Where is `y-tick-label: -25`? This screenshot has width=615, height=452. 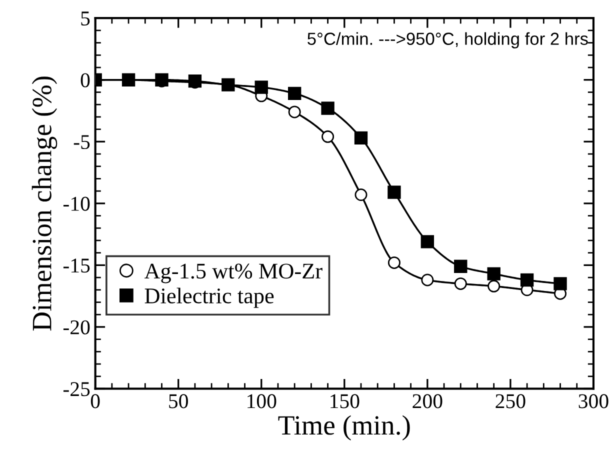
y-tick-label: -25 is located at coordinates (76, 389).